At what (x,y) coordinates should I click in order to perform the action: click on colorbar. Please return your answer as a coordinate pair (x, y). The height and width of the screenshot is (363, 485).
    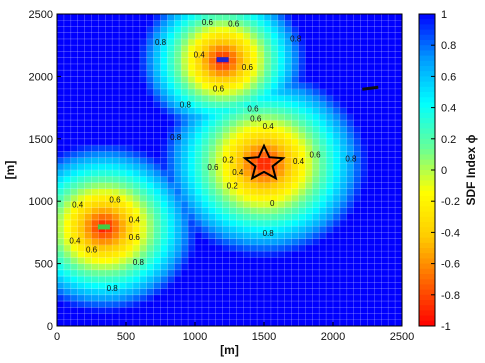
    Looking at the image, I should click on (427, 170).